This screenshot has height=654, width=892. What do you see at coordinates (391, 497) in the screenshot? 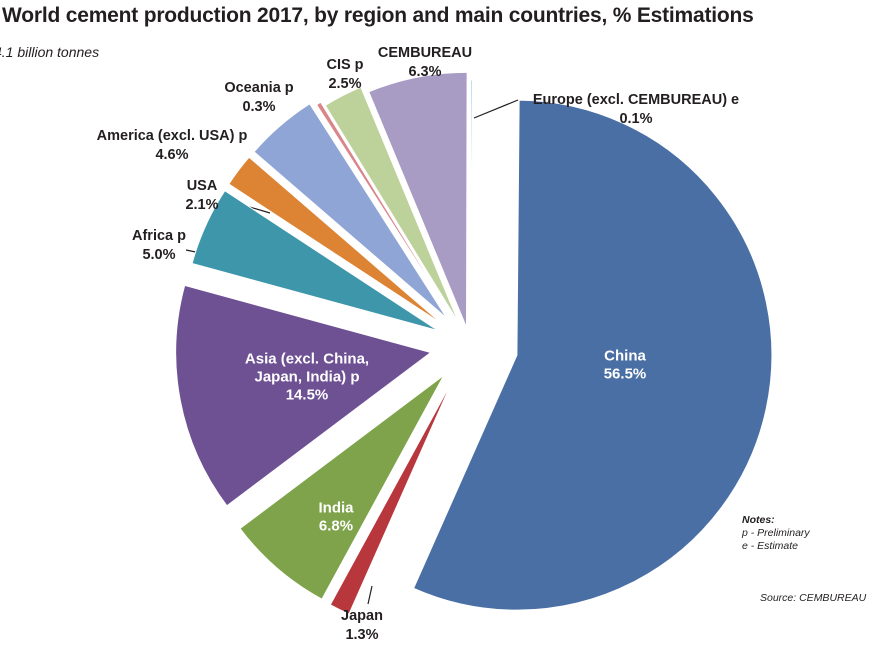
I see `pie-slice-japan` at bounding box center [391, 497].